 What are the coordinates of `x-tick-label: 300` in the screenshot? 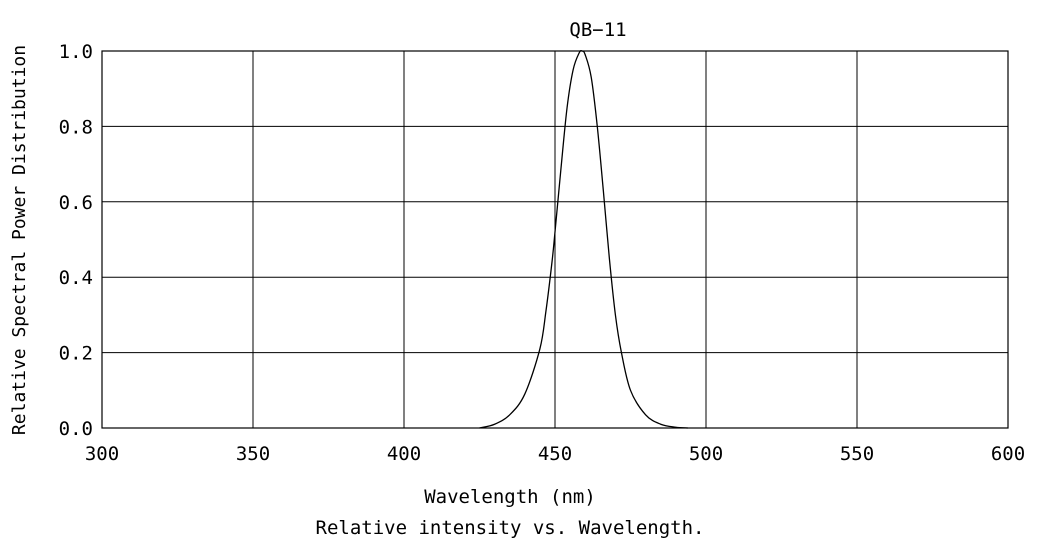 It's located at (102, 454).